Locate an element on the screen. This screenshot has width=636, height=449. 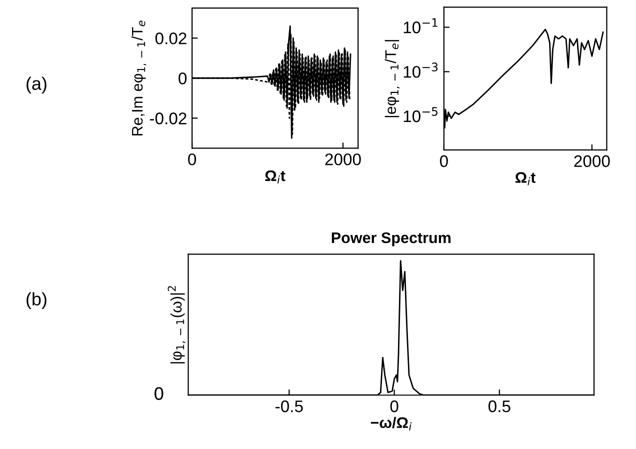
x-tick-label: -0.5 is located at coordinates (289, 406).